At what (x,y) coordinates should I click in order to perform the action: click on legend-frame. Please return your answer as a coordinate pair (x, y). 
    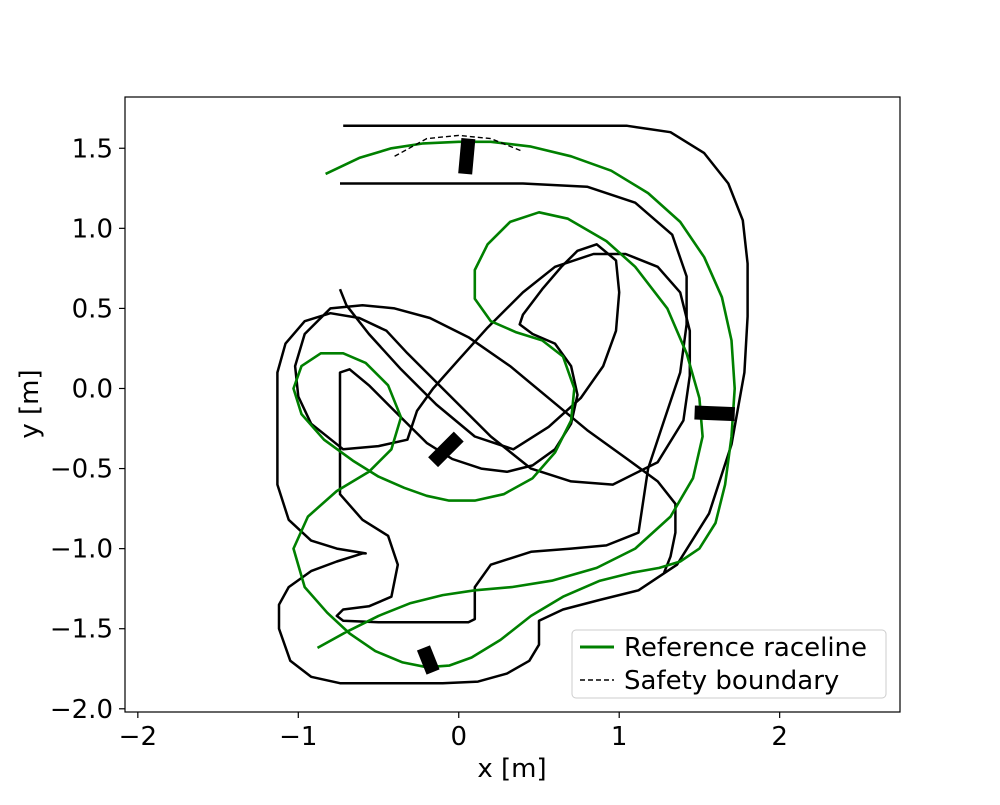
    Looking at the image, I should click on (729, 664).